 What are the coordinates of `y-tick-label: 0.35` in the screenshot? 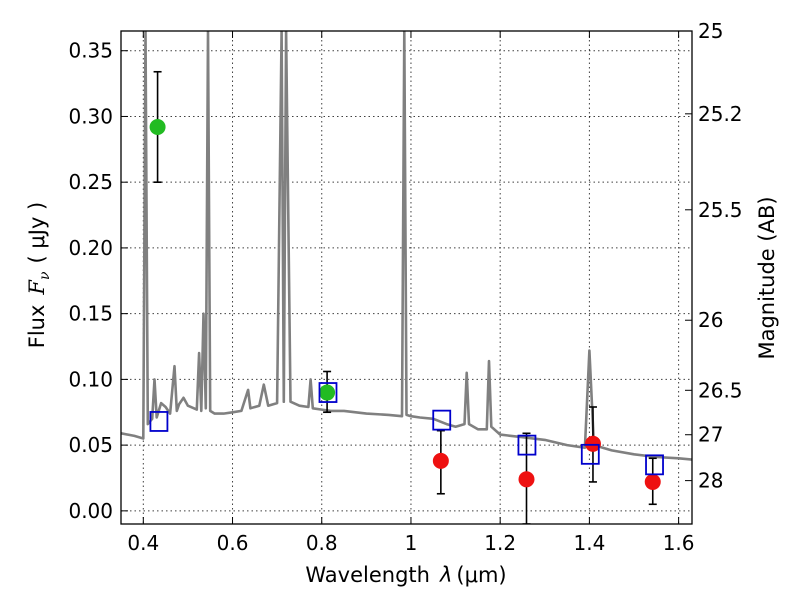 It's located at (90, 51).